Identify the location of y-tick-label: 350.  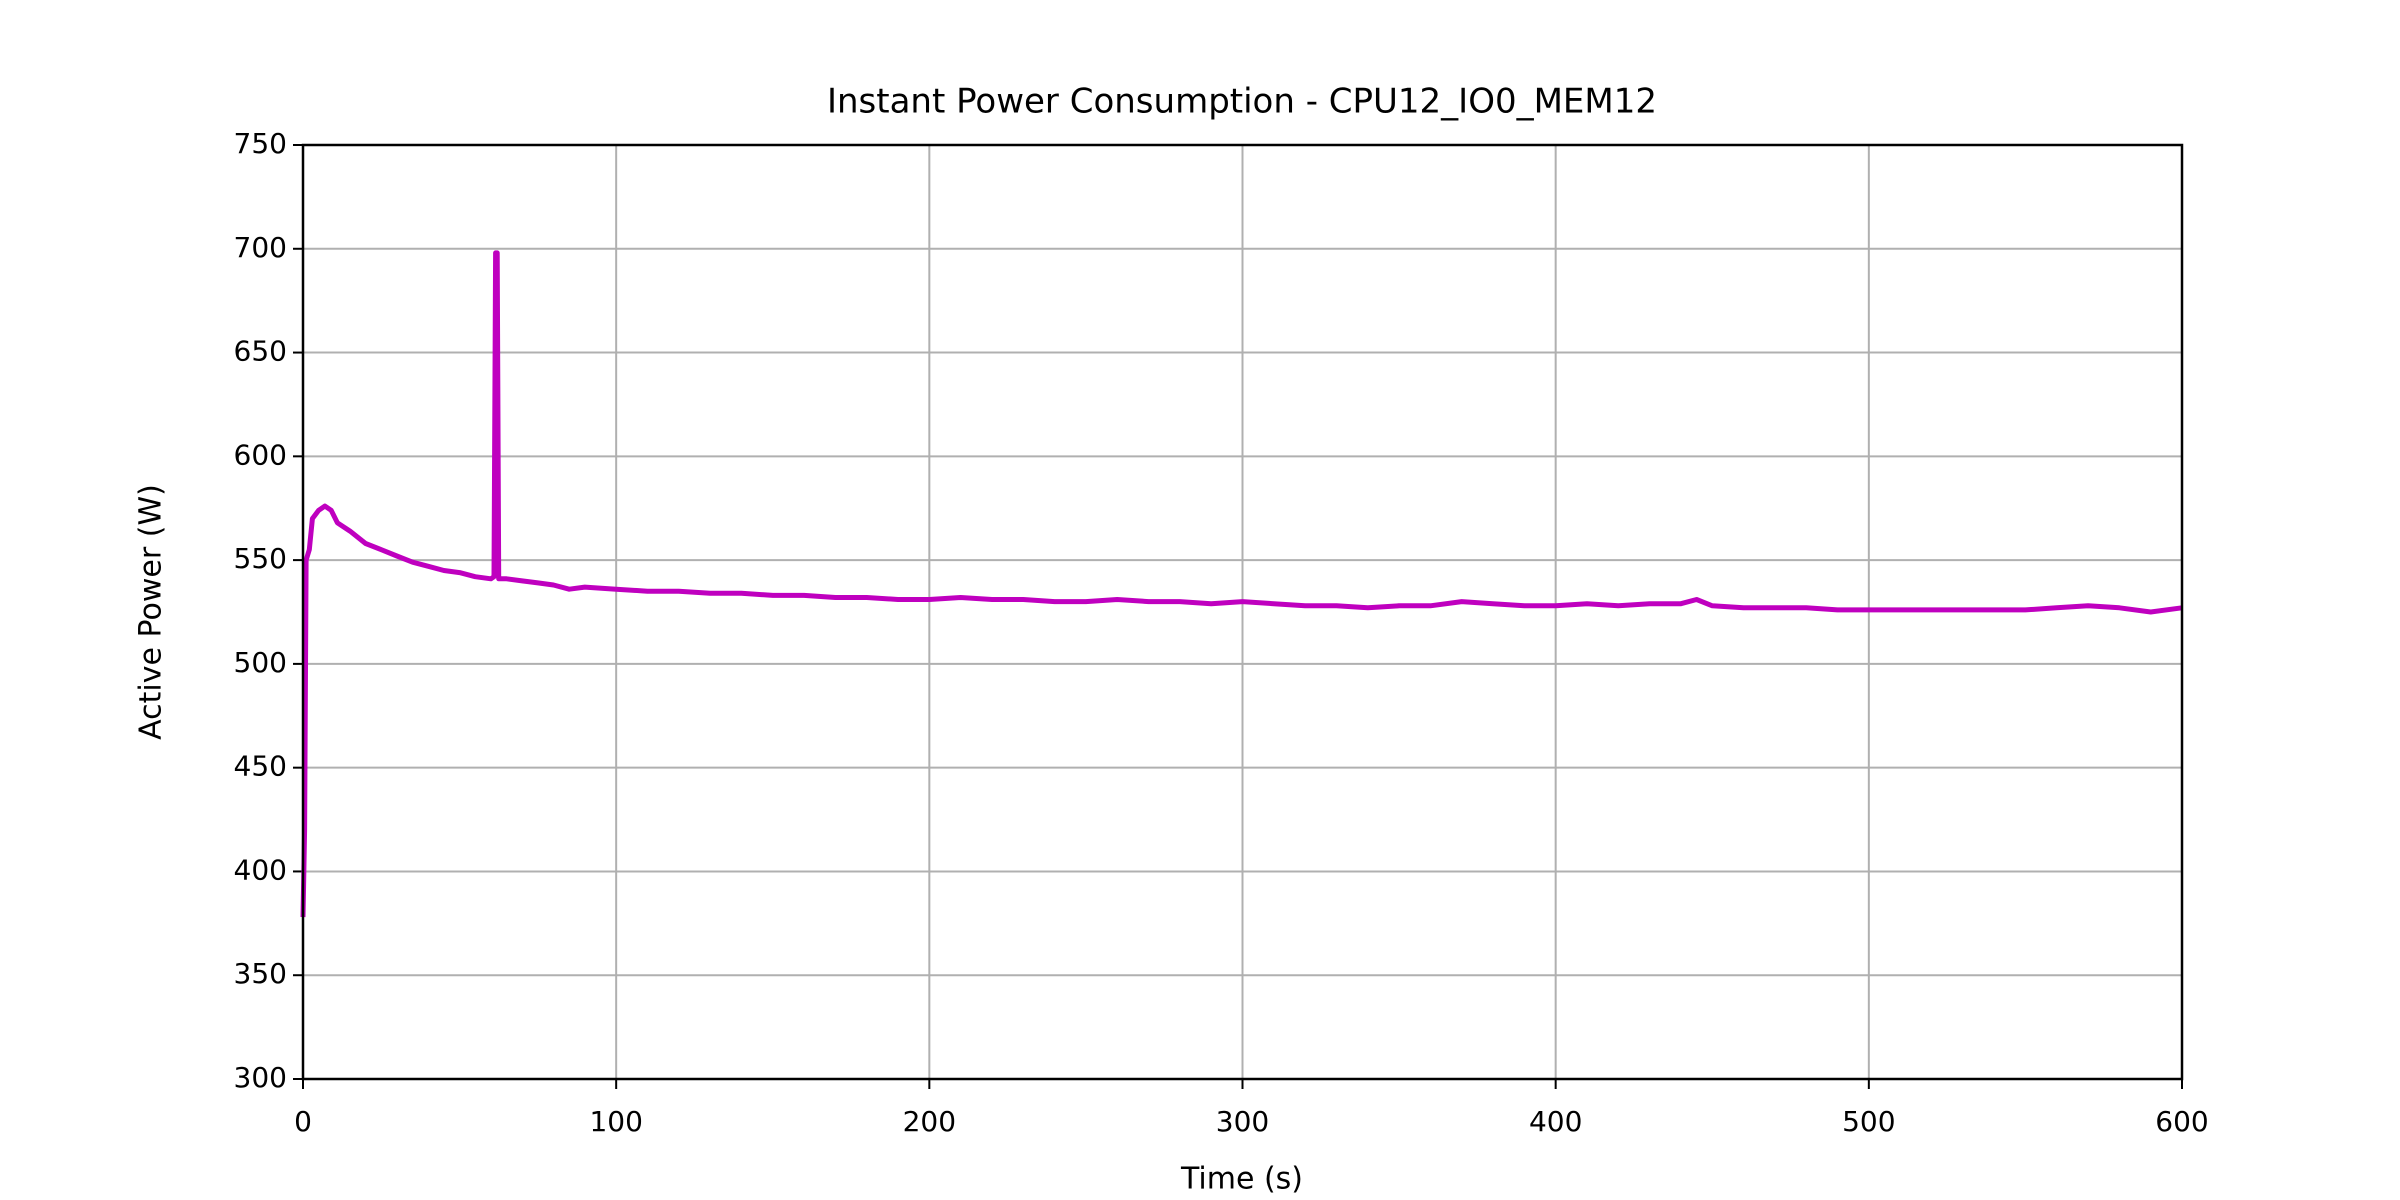
(260, 973).